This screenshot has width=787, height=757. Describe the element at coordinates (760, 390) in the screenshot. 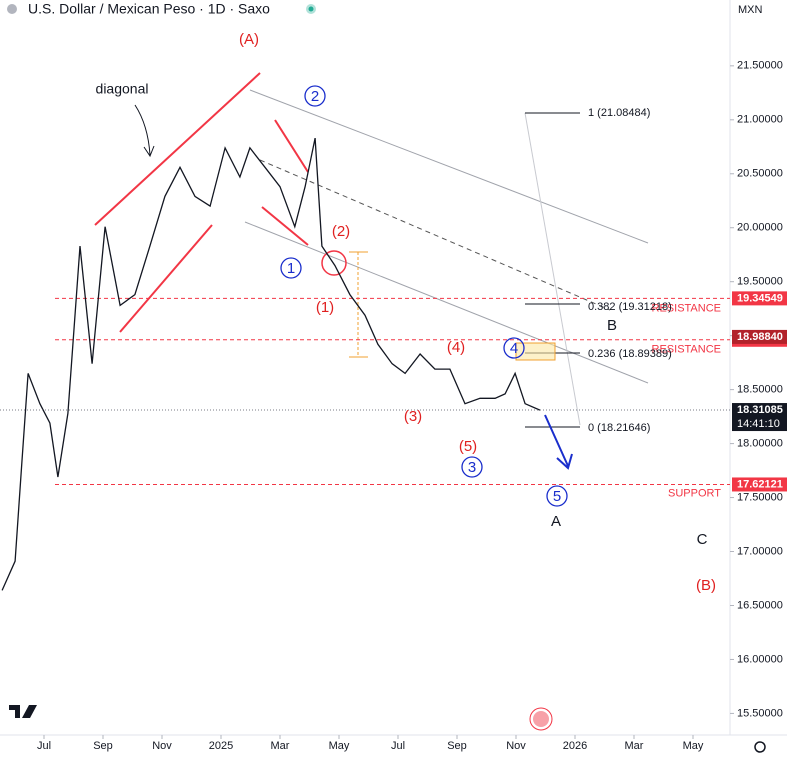

I see `y-tick-label: 18.50000` at that location.